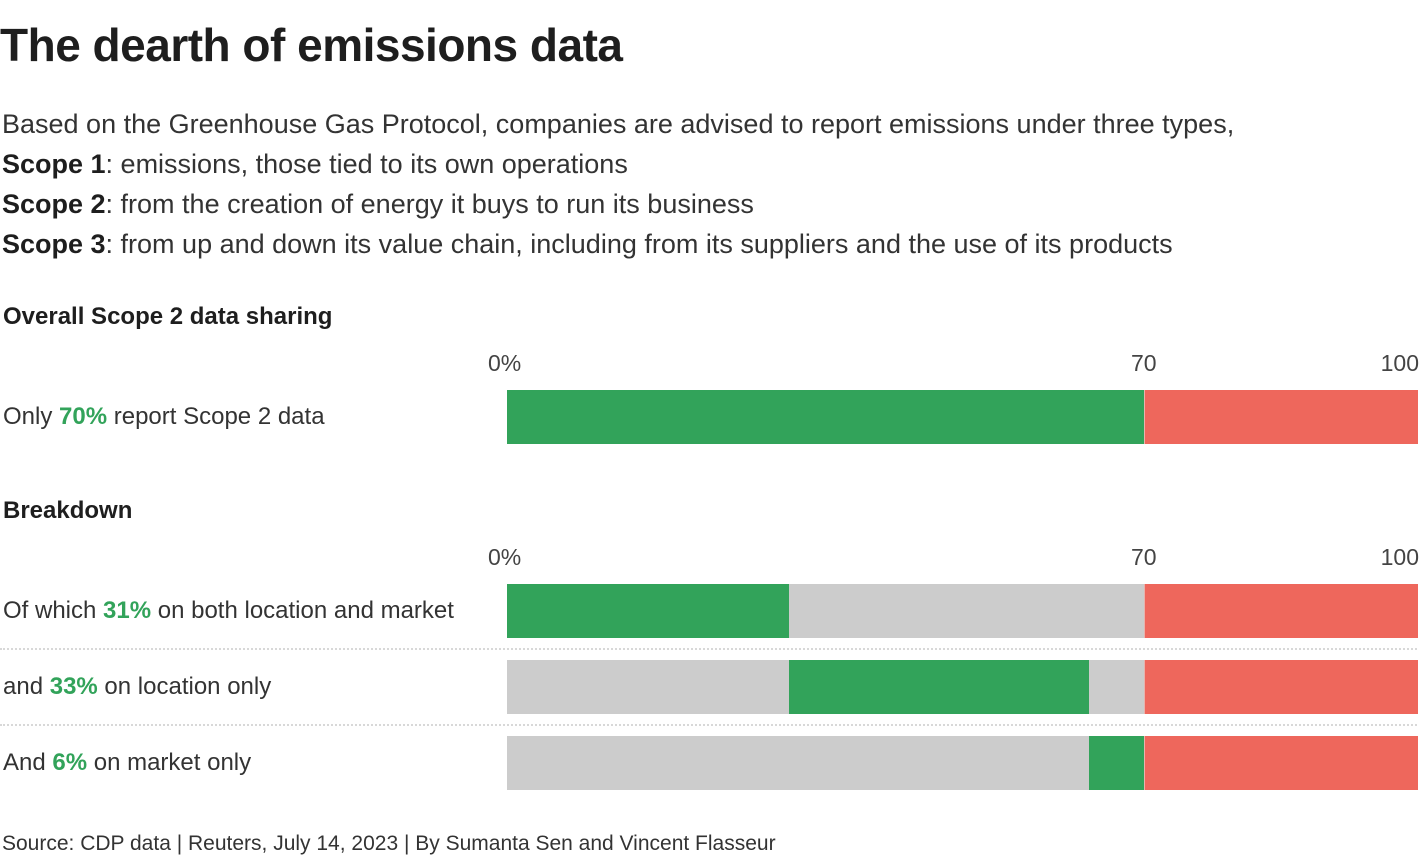 The height and width of the screenshot is (864, 1420). I want to click on row-label-prefix: Only, so click(31, 416).